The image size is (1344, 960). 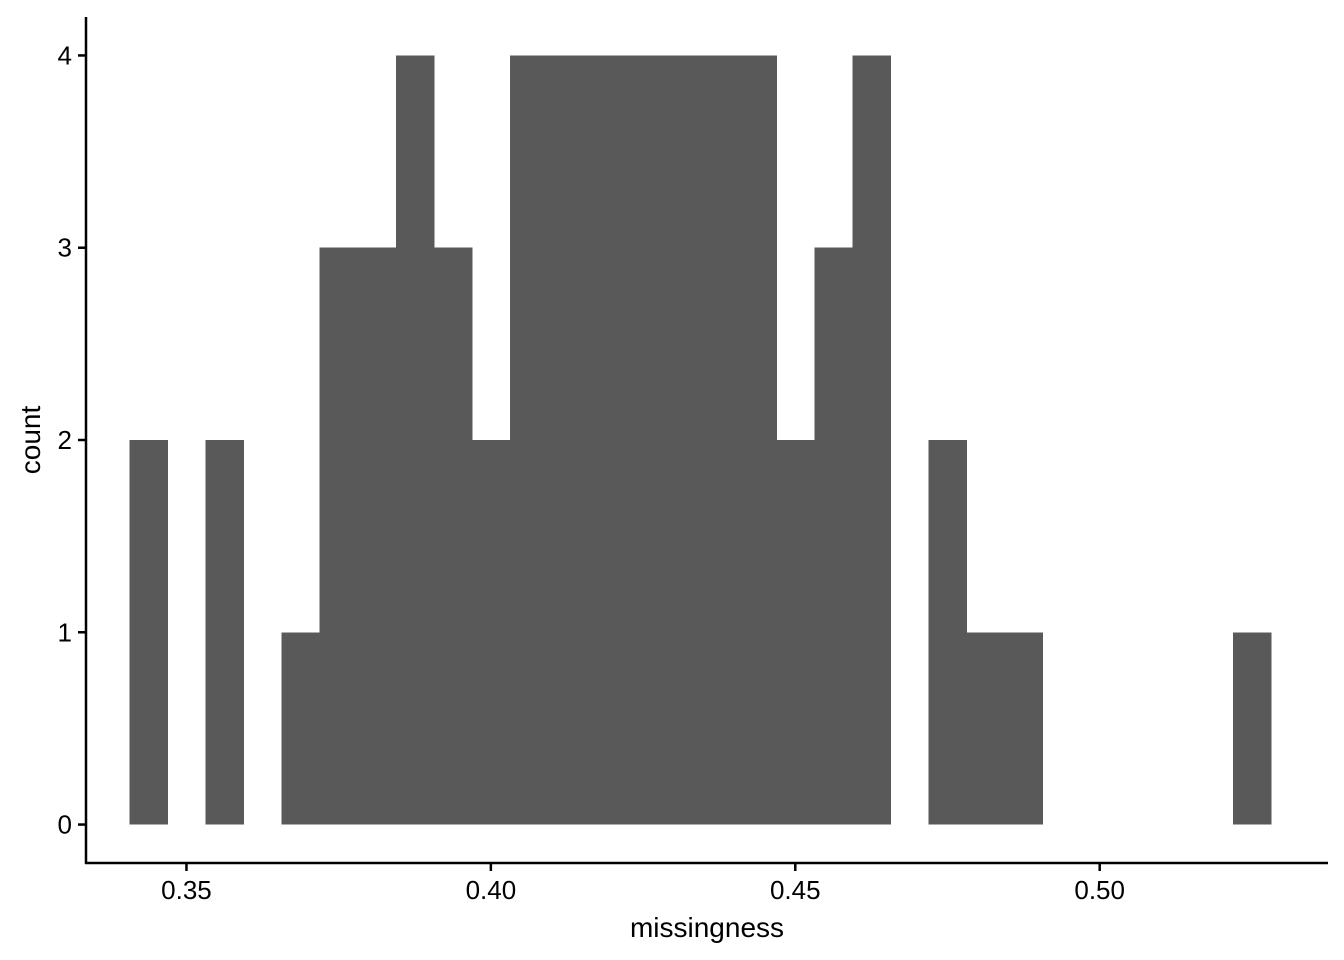 What do you see at coordinates (1099, 890) in the screenshot?
I see `x-tick-label: 0.50` at bounding box center [1099, 890].